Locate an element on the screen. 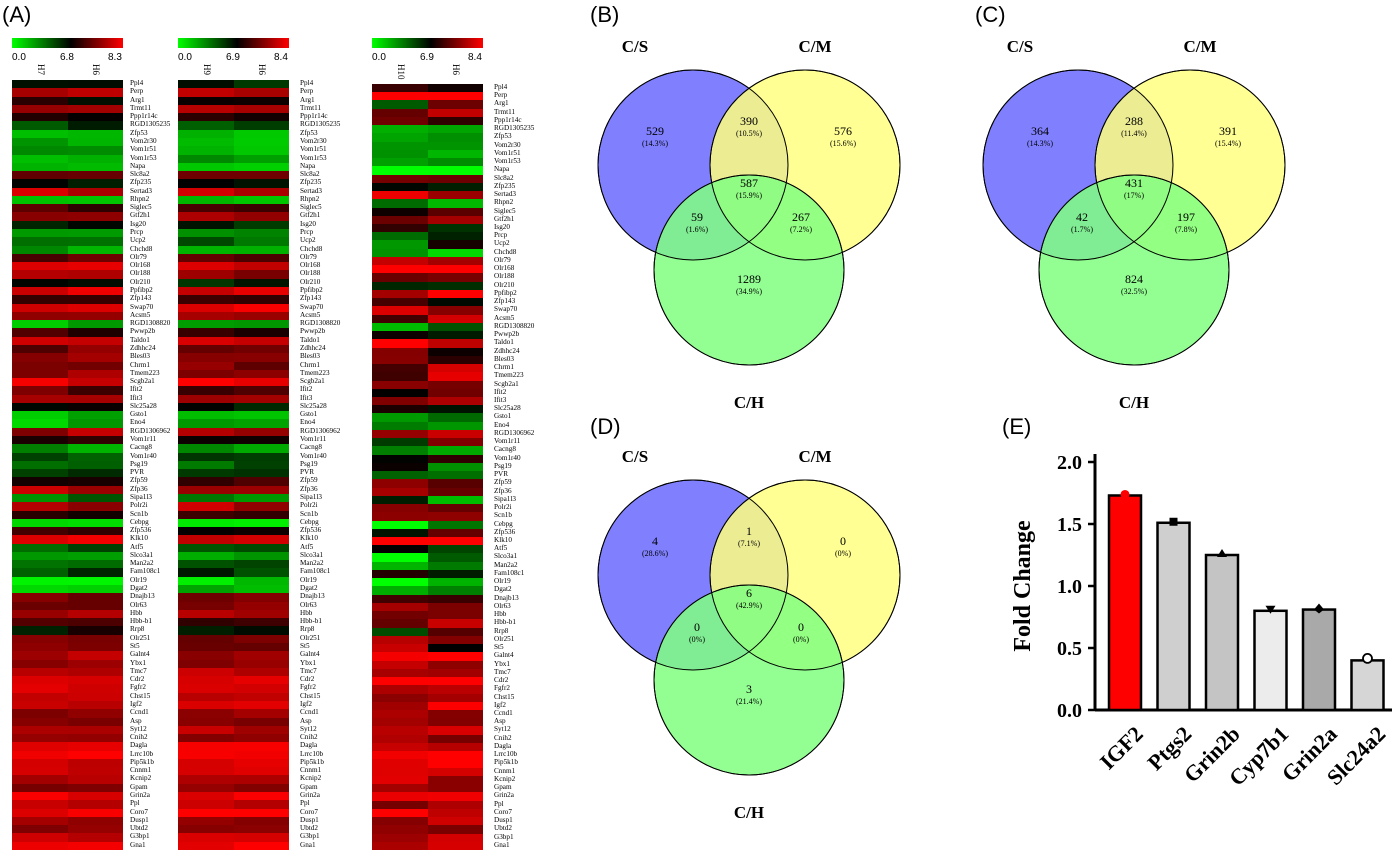  region-percent: (0%) is located at coordinates (843, 553).